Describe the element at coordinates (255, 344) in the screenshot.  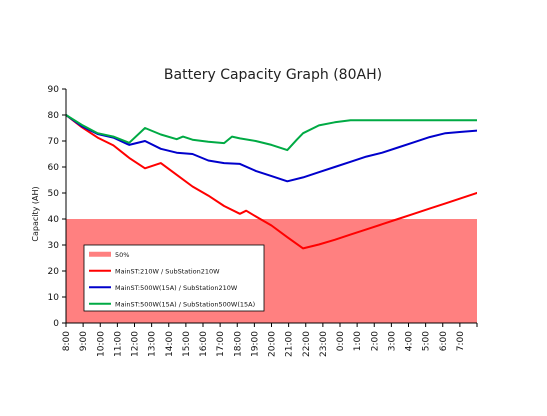
I see `x-tick-label: 19:00` at that location.